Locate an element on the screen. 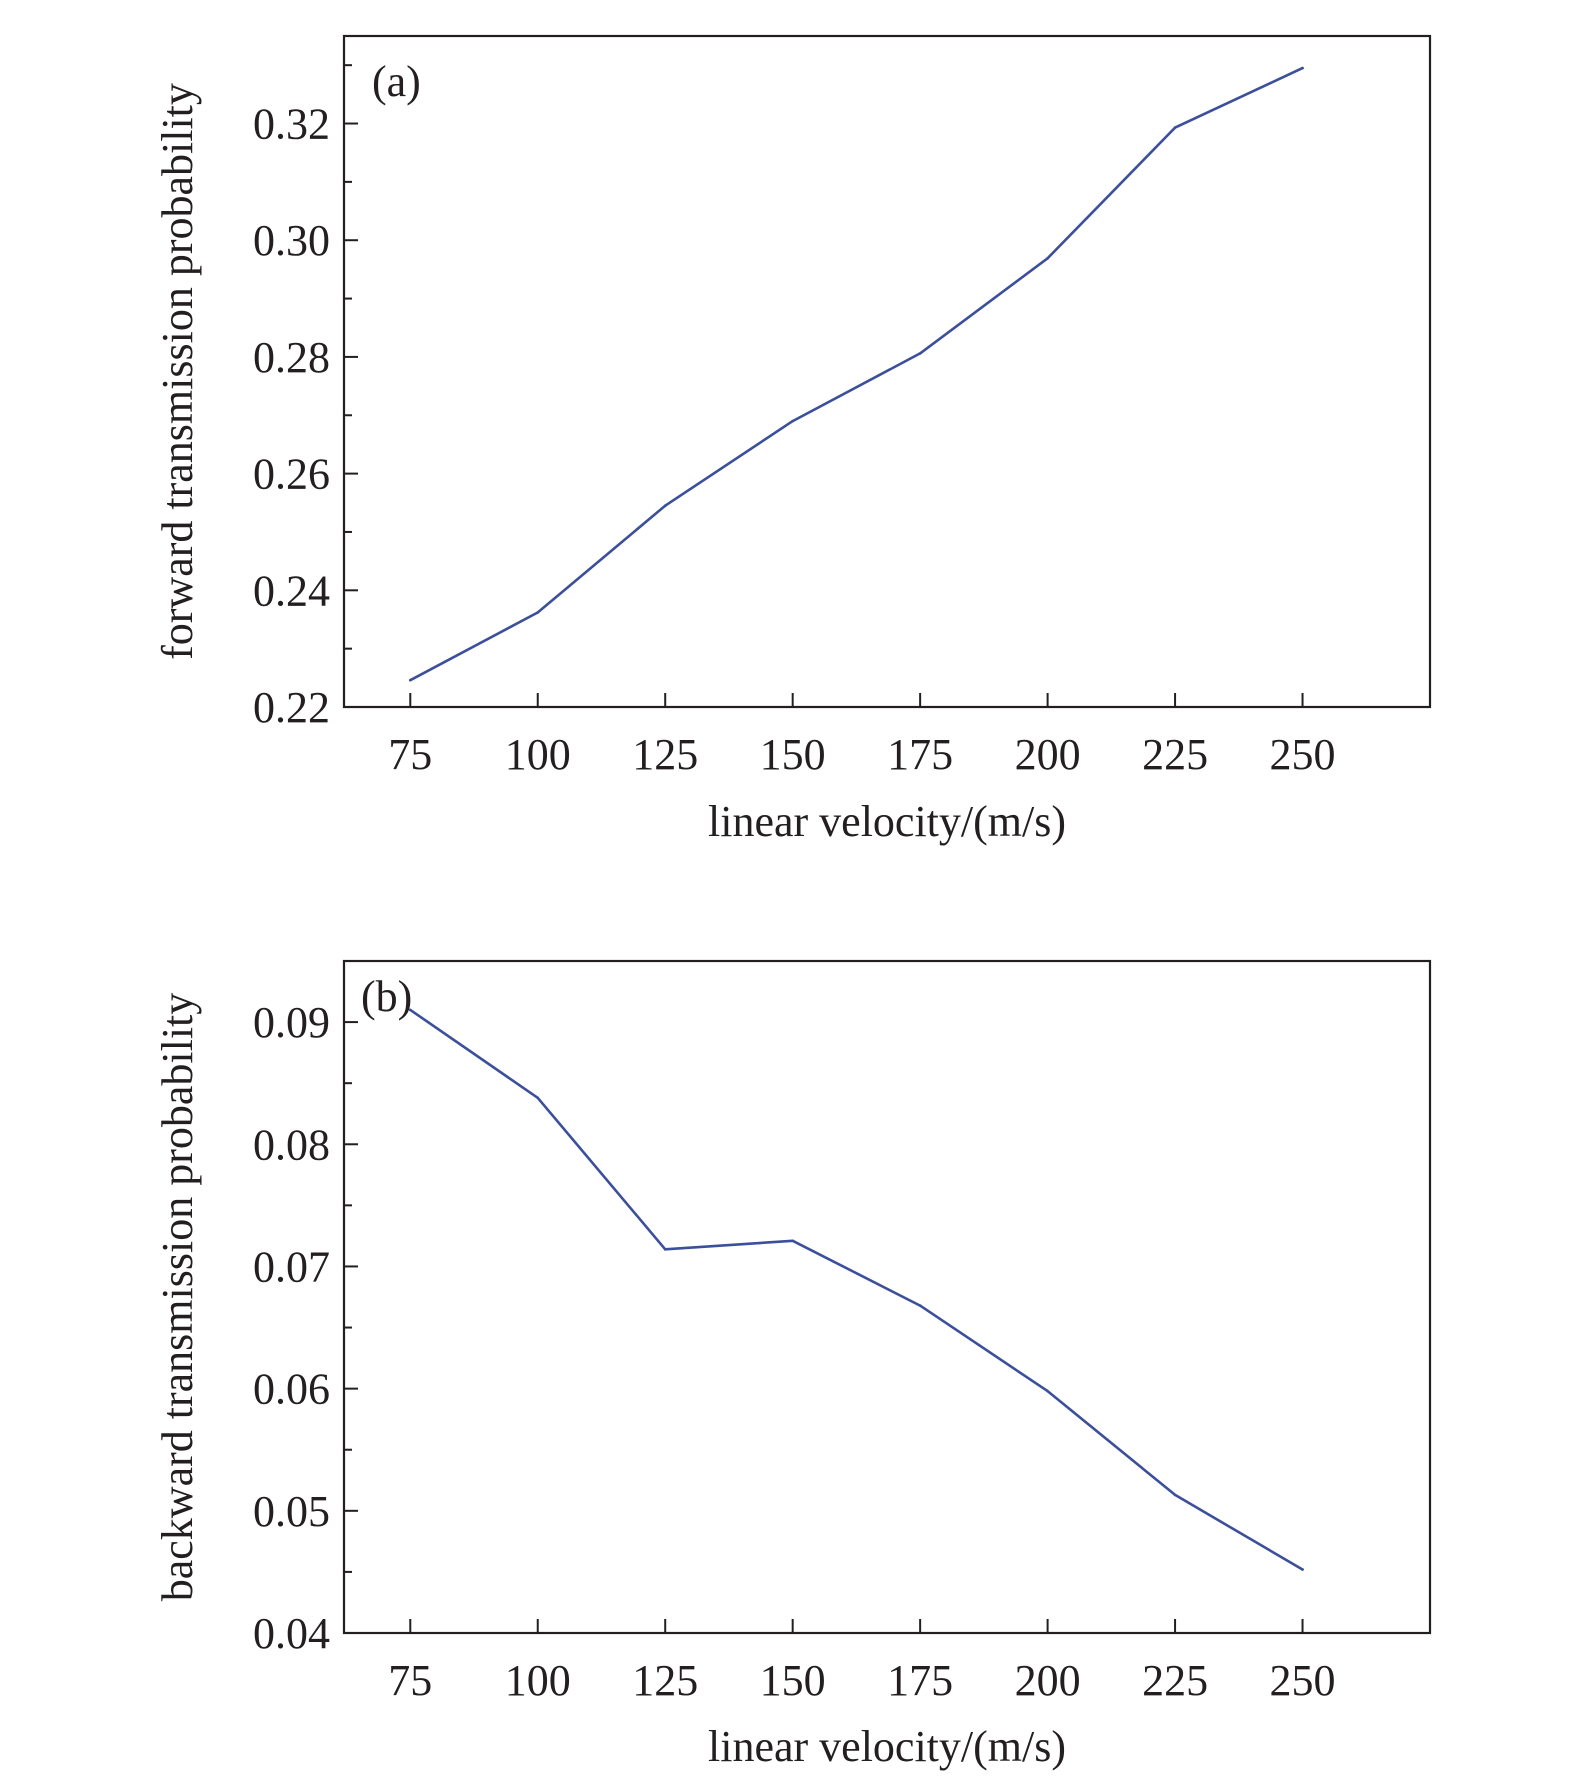 The height and width of the screenshot is (1781, 1575). y-tick-label: 0.06 is located at coordinates (291, 1389).